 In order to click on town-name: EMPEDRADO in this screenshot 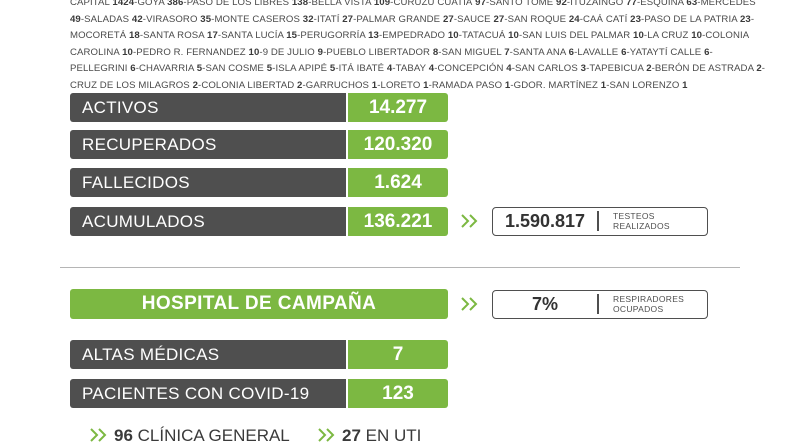, I will do `click(414, 36)`.